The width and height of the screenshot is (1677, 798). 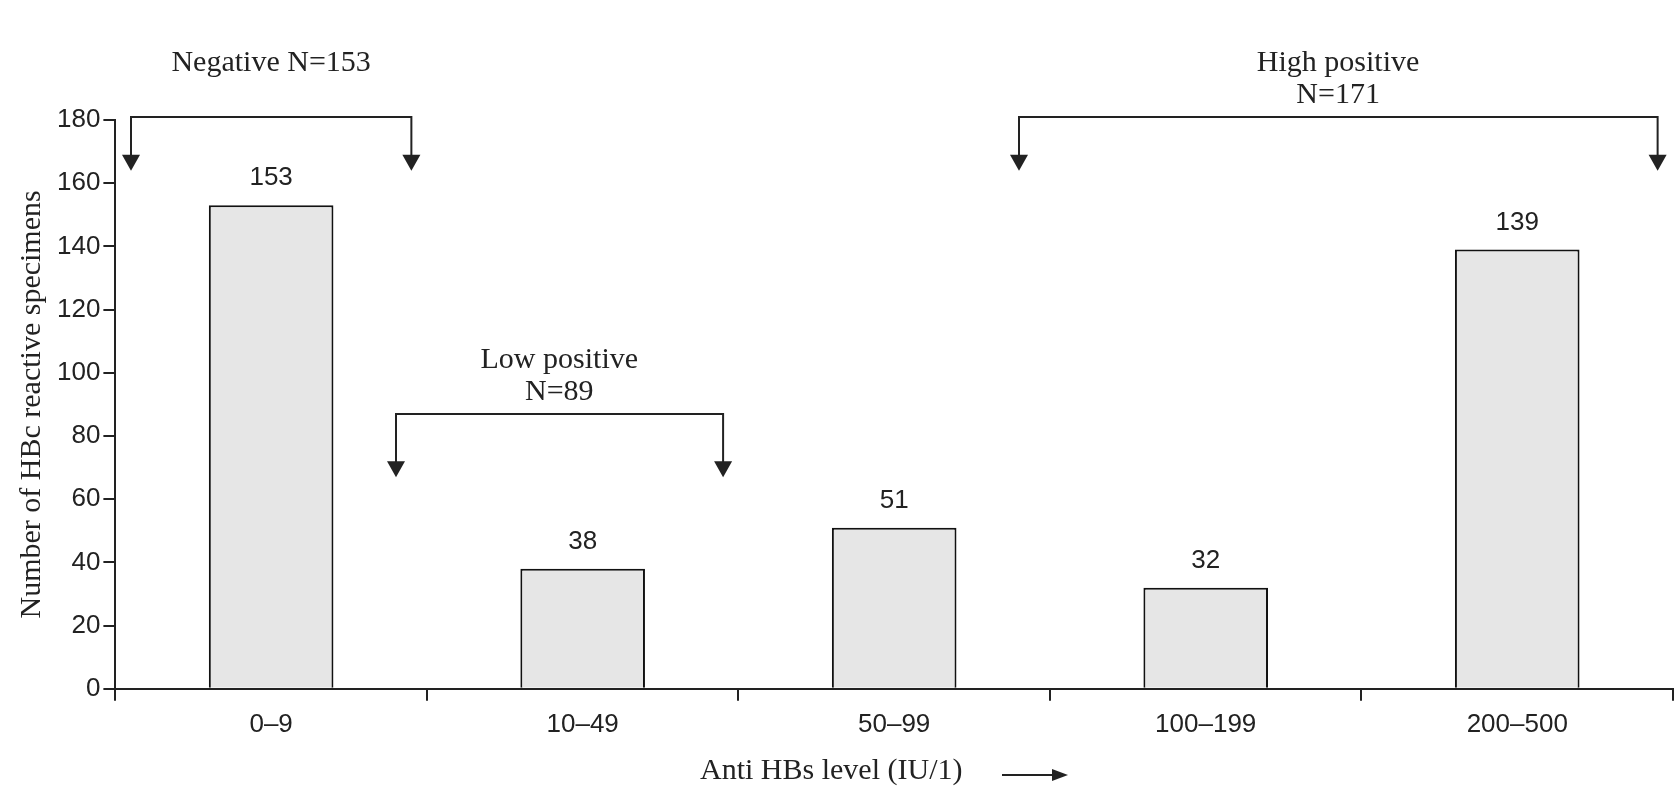 I want to click on y-tick-label: 20, so click(x=86, y=623).